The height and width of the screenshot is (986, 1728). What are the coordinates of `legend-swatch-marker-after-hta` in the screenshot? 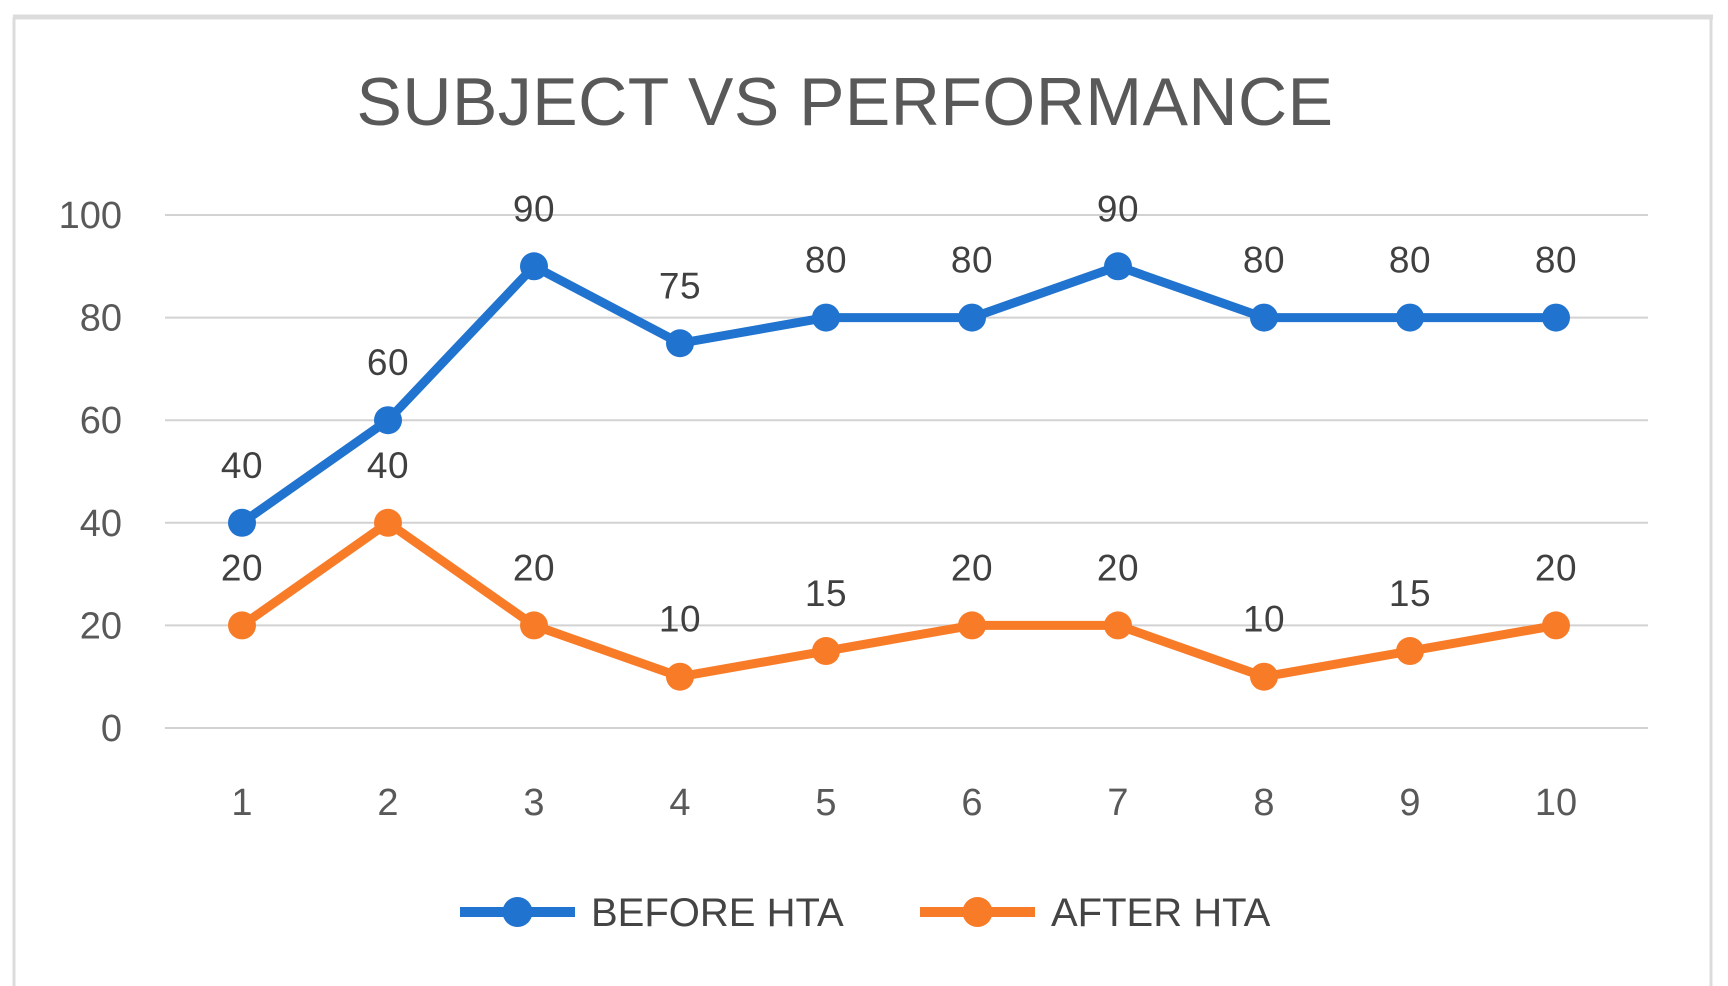 It's located at (977, 912).